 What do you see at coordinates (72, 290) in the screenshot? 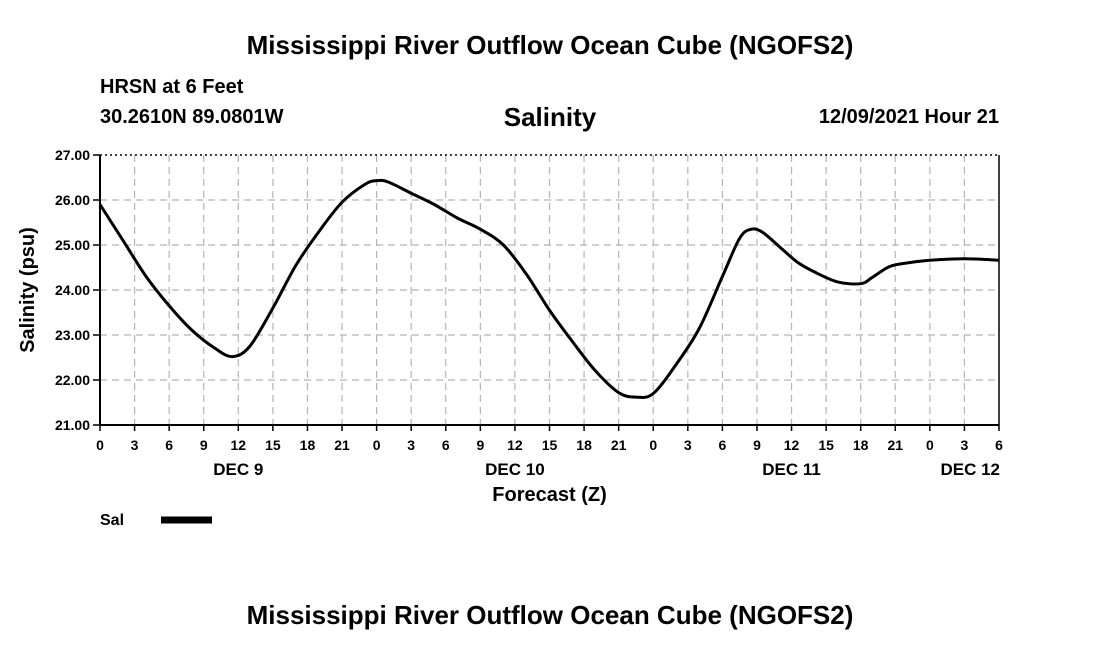
I see `y-tick-label: 24.00` at bounding box center [72, 290].